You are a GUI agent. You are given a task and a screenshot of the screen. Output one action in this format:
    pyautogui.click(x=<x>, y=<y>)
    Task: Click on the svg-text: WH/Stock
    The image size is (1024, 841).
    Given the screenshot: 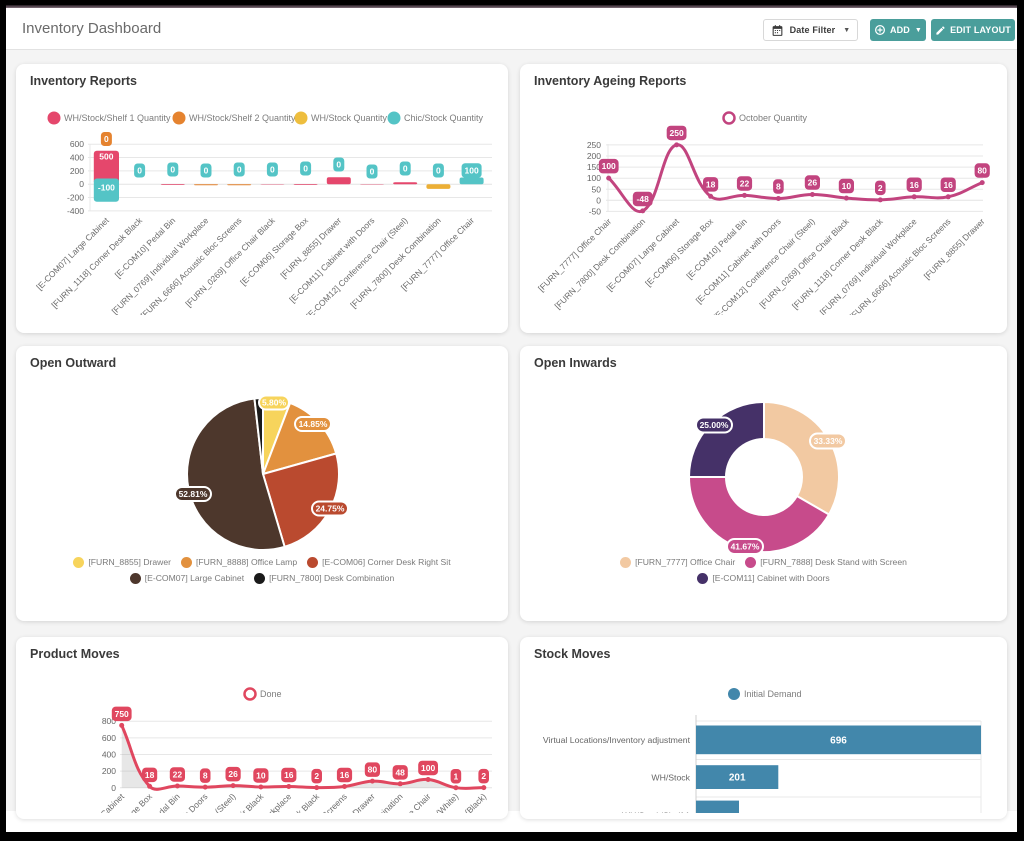 What is the action you would take?
    pyautogui.click(x=670, y=778)
    